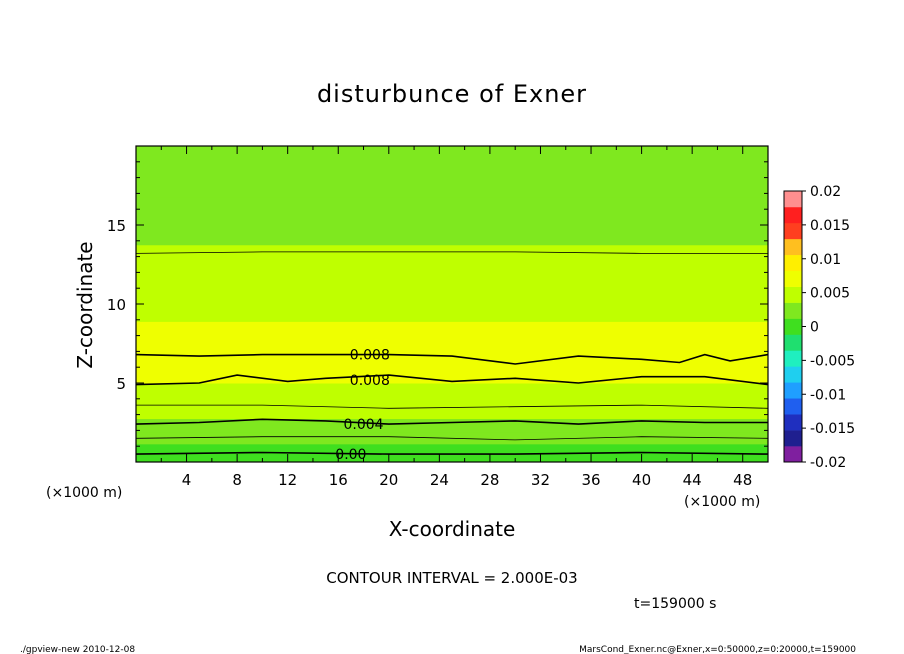 Image resolution: width=904 pixels, height=654 pixels. I want to click on contour-label-0: 0.008, so click(370, 356).